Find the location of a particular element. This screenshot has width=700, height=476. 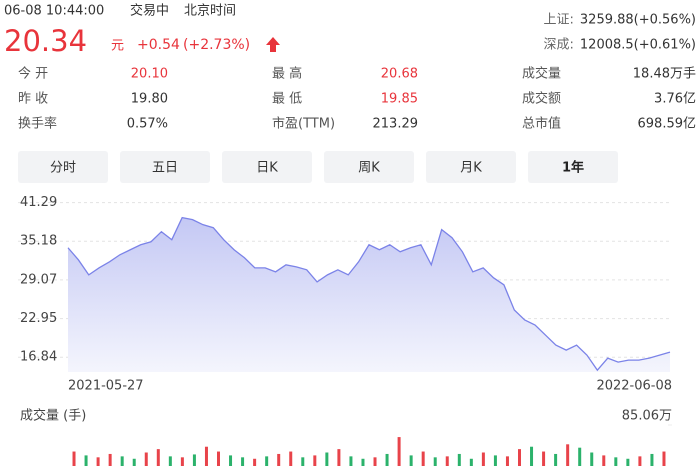

tab-label: 周K is located at coordinates (369, 168).